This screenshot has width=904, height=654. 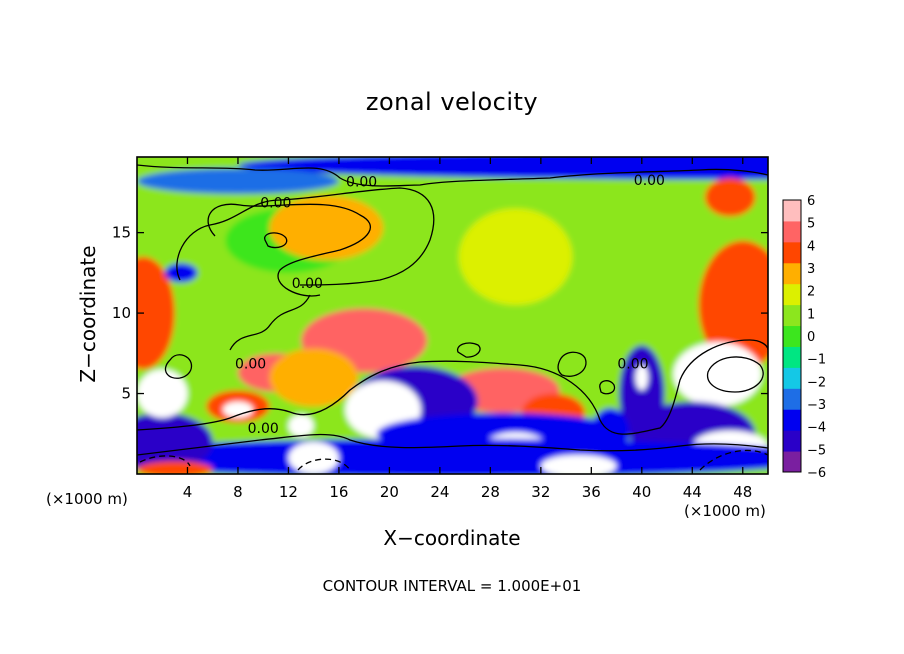 I want to click on colorbar-label: 6, so click(x=811, y=201).